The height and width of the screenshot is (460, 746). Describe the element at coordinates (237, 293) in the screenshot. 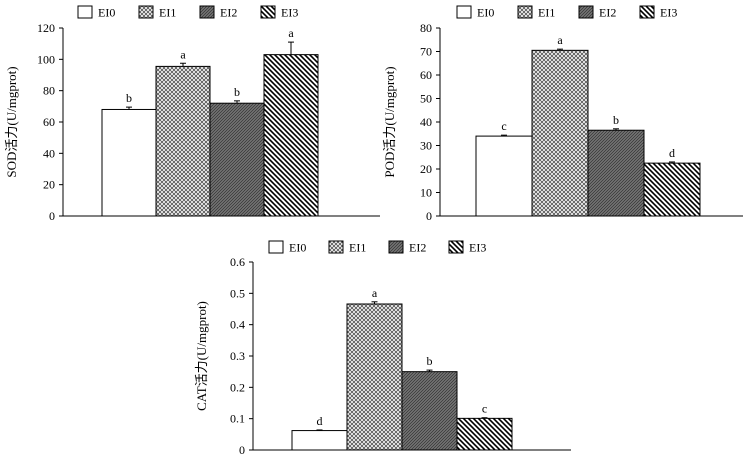

I see `y-tick-label: 0.5` at that location.